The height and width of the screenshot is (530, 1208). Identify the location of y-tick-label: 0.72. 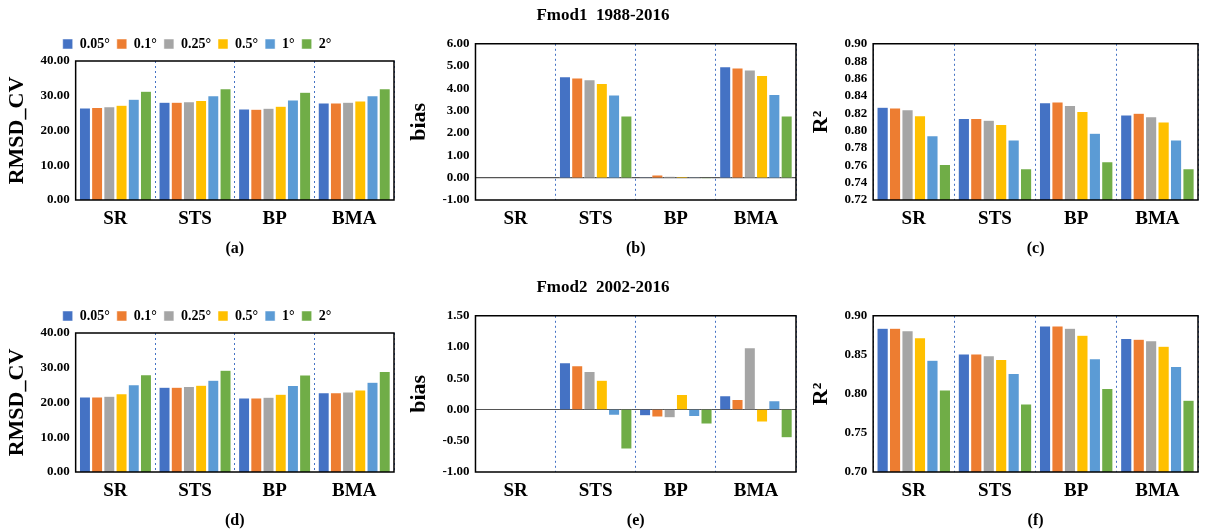
(856, 199).